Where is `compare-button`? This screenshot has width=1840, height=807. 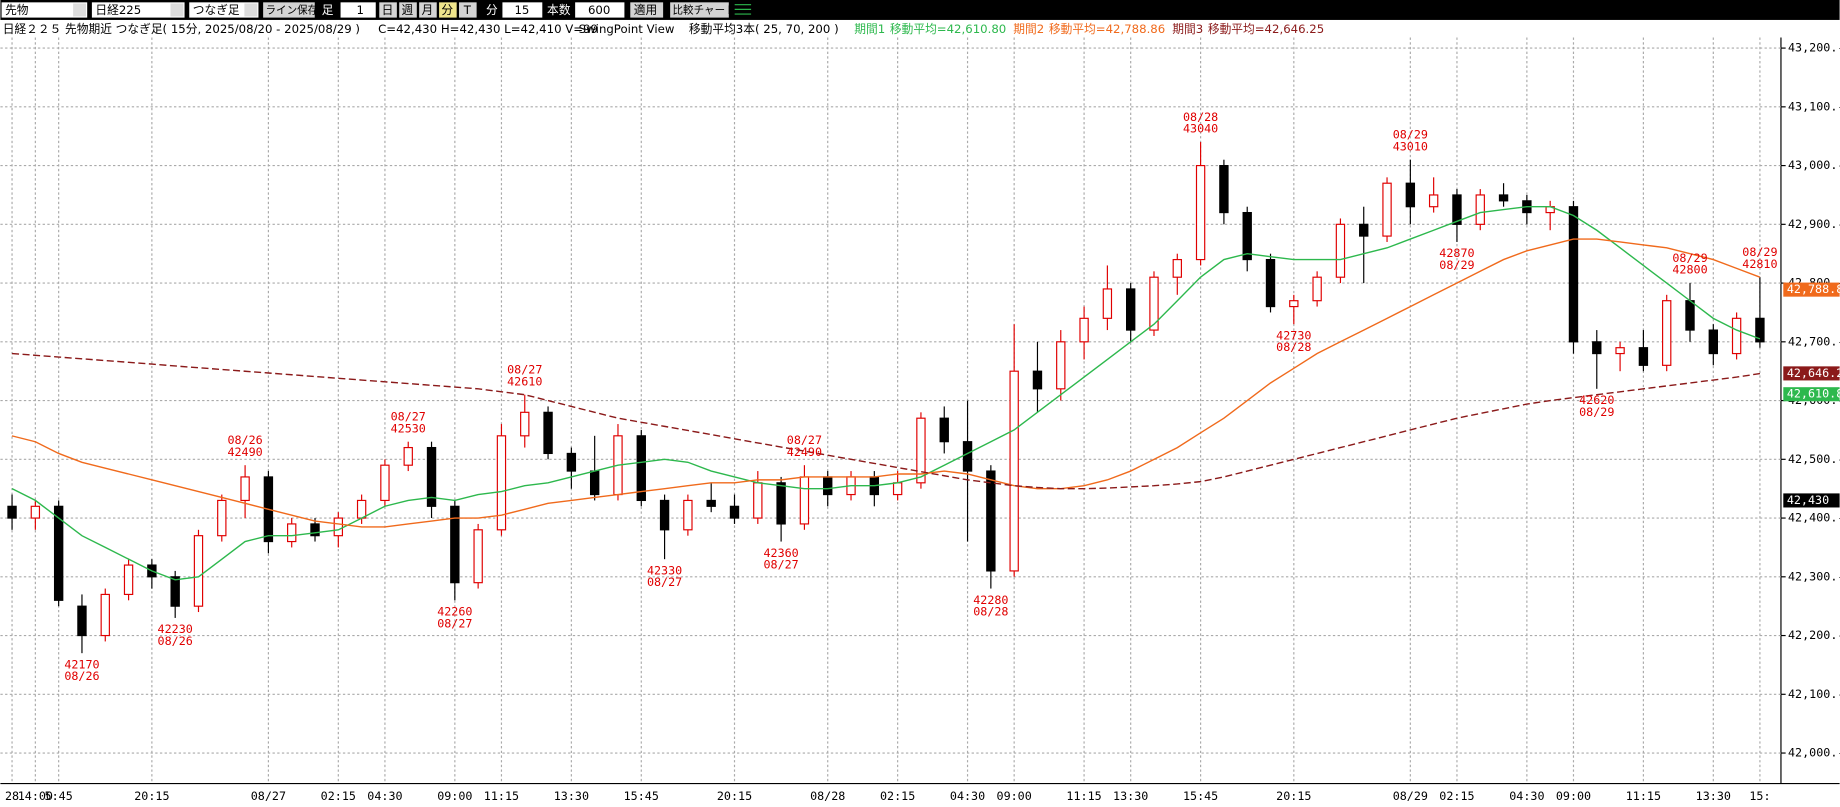 compare-button is located at coordinates (699, 10).